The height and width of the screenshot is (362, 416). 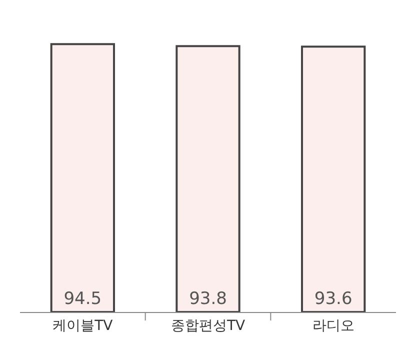 What do you see at coordinates (333, 299) in the screenshot?
I see `data-label: 93.6` at bounding box center [333, 299].